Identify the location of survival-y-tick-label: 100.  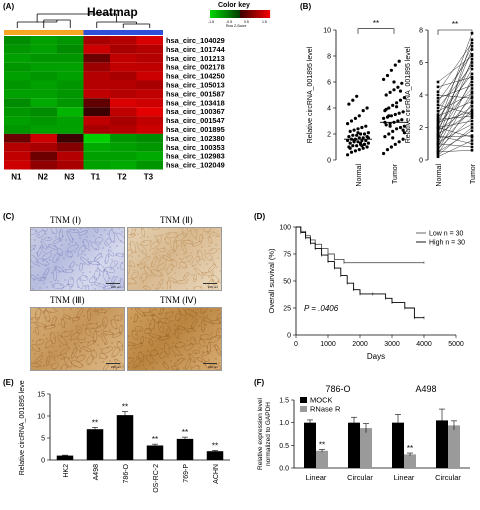
(285, 228).